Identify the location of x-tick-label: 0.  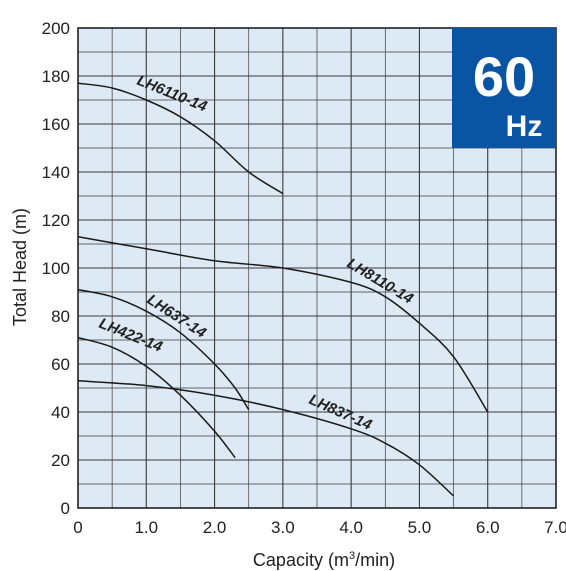
(77, 527).